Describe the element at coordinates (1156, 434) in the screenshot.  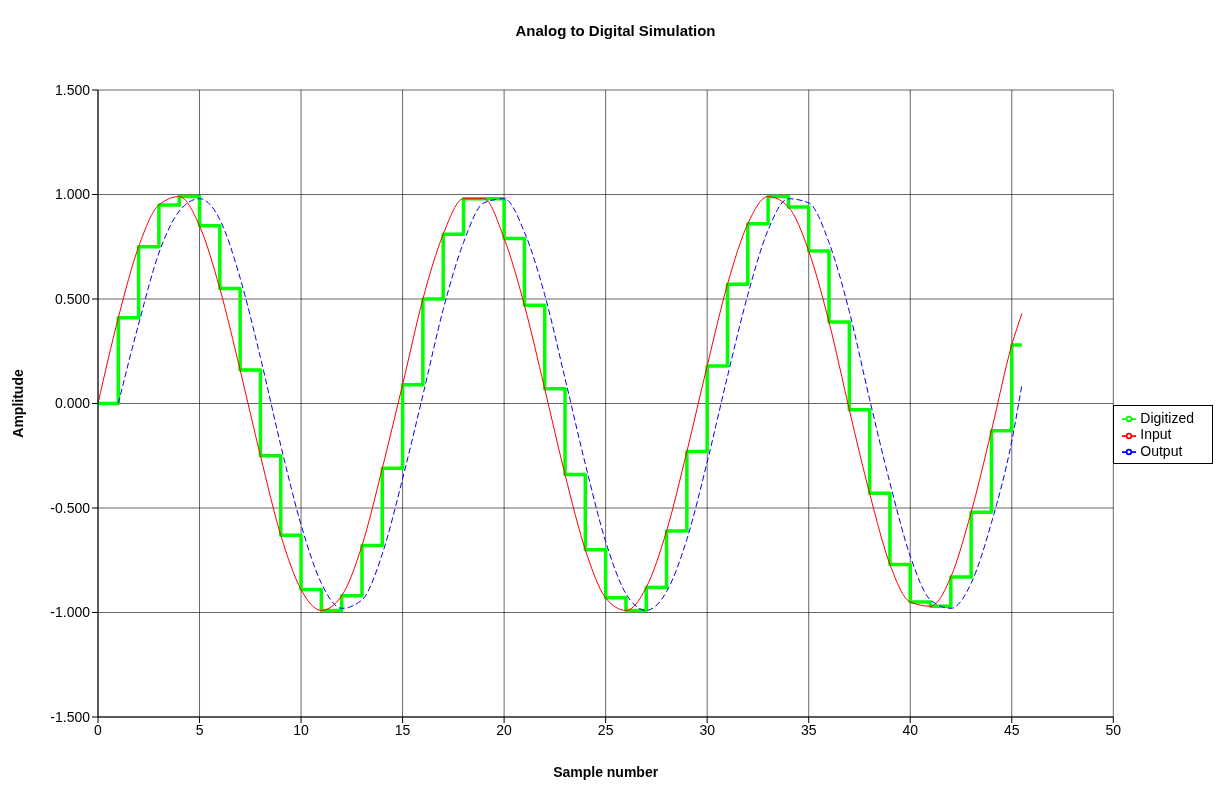
I see `legend-label: Input` at that location.